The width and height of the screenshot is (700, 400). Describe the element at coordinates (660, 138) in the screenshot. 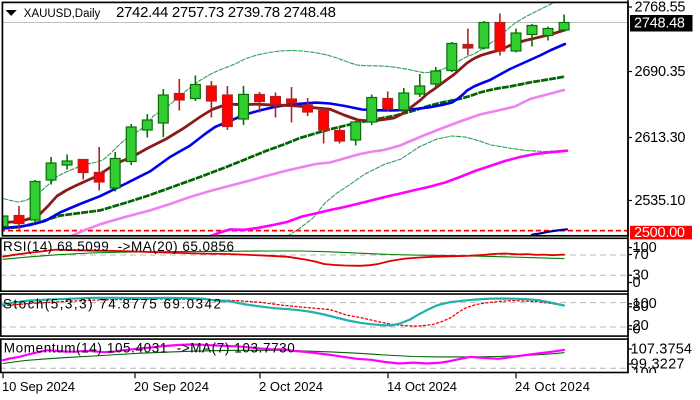

I see `svg-text: 2613.30` at that location.